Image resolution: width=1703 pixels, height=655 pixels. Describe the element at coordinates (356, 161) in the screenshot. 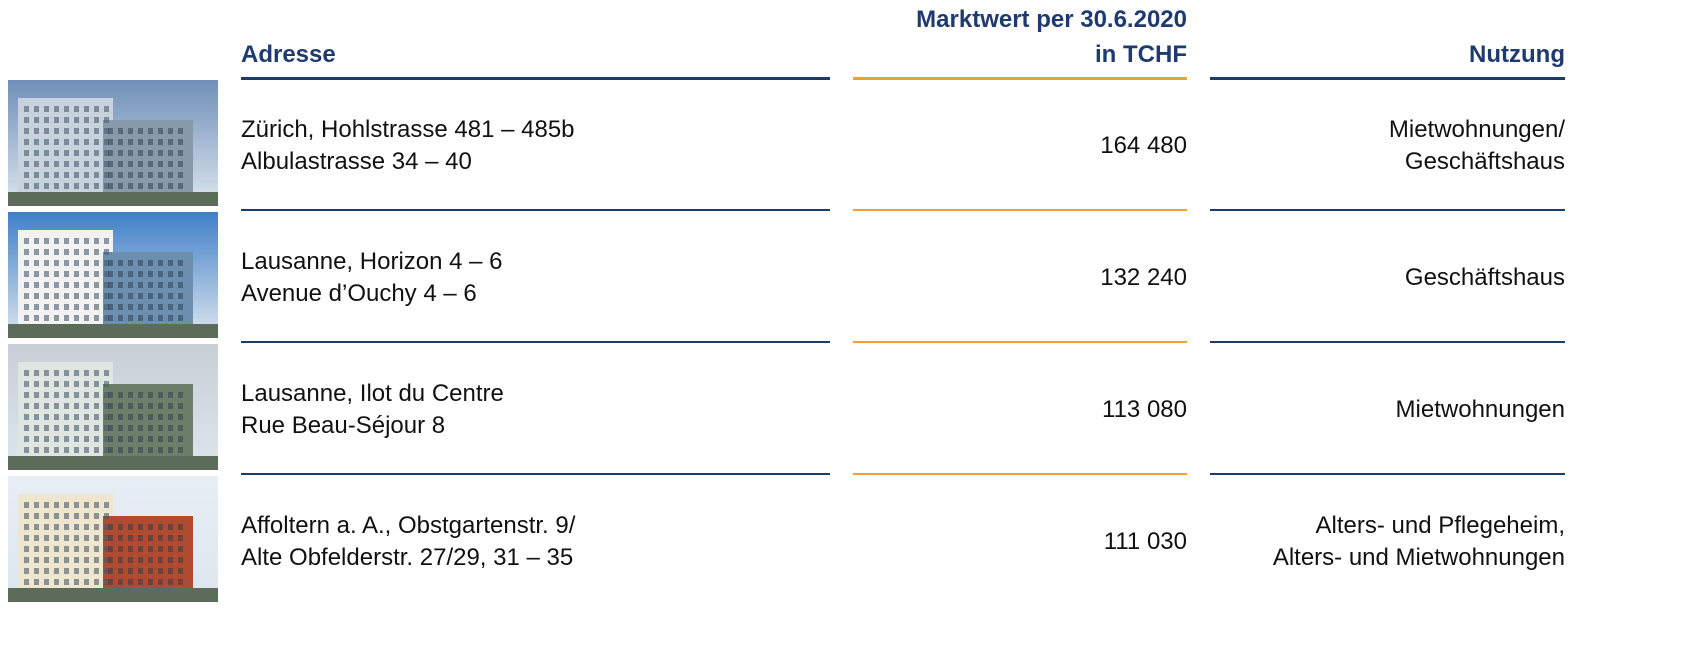

I see `address-line: Albulastrasse 34 – 40` at that location.